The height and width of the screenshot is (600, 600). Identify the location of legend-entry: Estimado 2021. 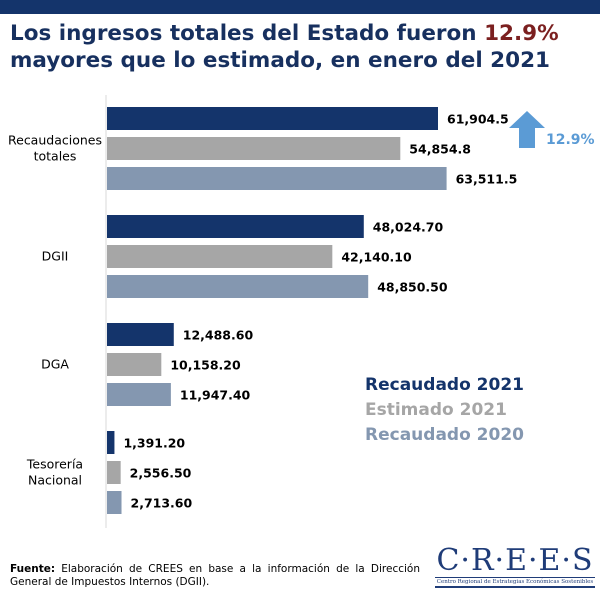
(436, 410).